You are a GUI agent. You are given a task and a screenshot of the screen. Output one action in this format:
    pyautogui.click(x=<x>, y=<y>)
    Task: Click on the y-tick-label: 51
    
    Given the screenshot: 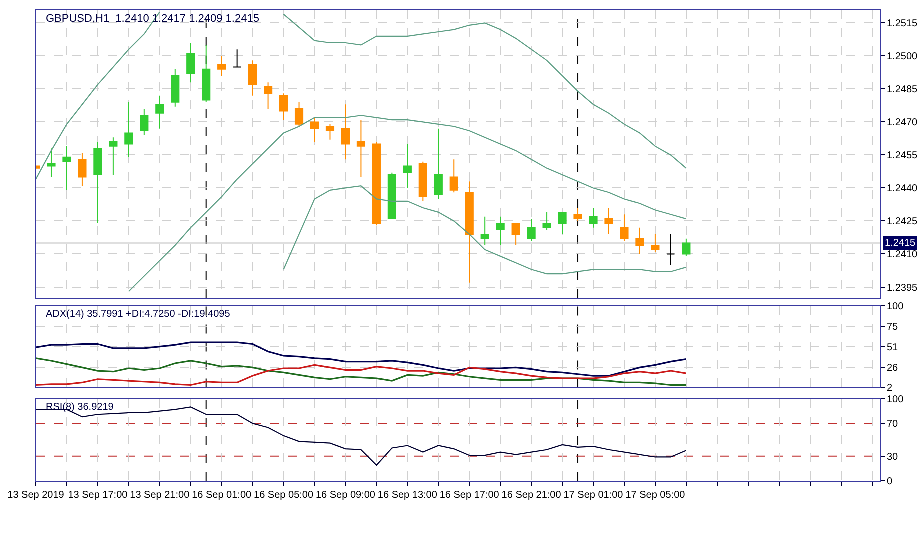 What is the action you would take?
    pyautogui.click(x=893, y=348)
    